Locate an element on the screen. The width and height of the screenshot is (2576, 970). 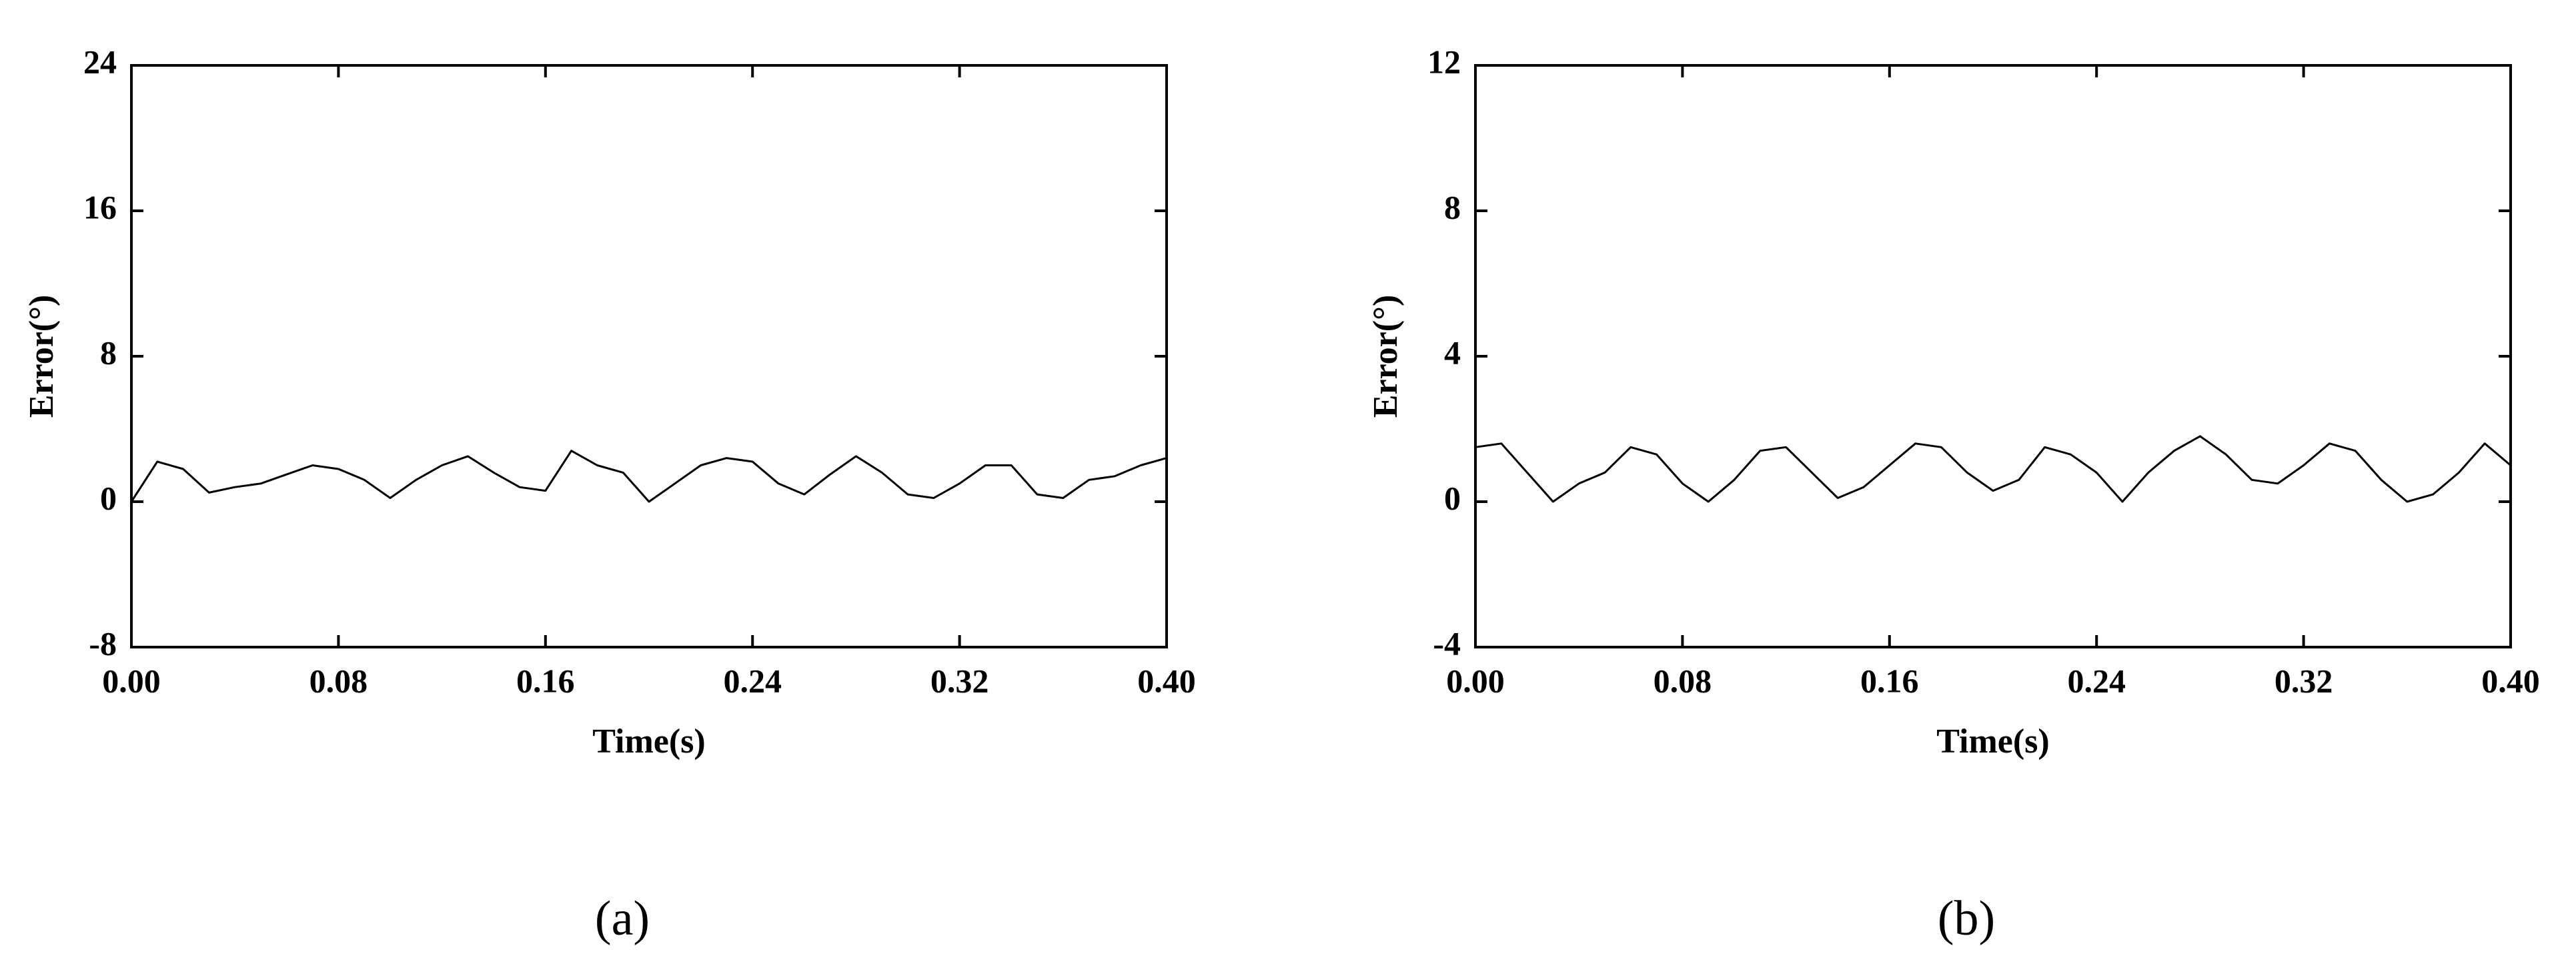
y-tick-label: 24 is located at coordinates (100, 61).